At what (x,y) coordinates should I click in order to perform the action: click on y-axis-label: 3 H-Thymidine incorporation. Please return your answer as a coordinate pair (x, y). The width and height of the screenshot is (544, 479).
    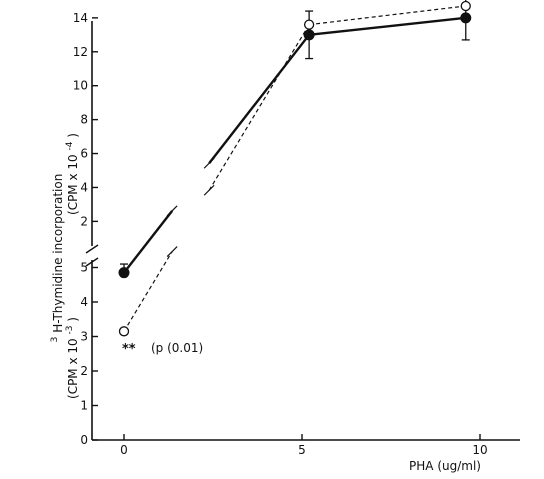
    Looking at the image, I should click on (55, 258).